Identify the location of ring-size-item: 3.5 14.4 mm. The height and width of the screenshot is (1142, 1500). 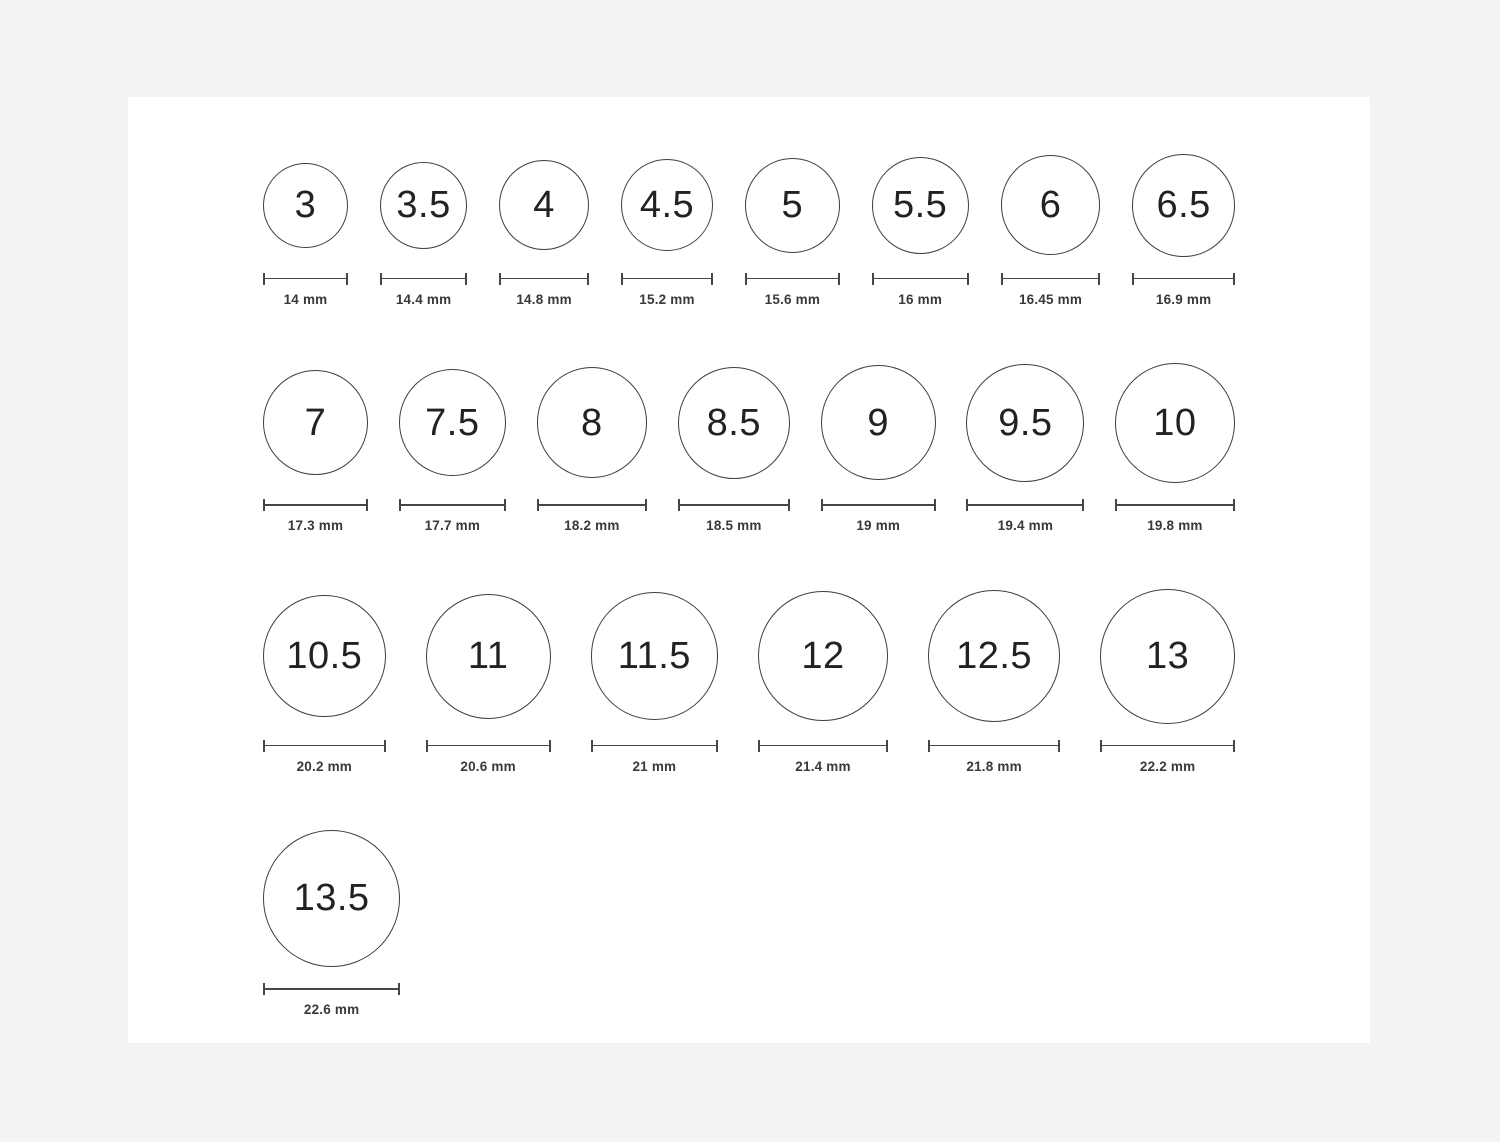
(423, 230).